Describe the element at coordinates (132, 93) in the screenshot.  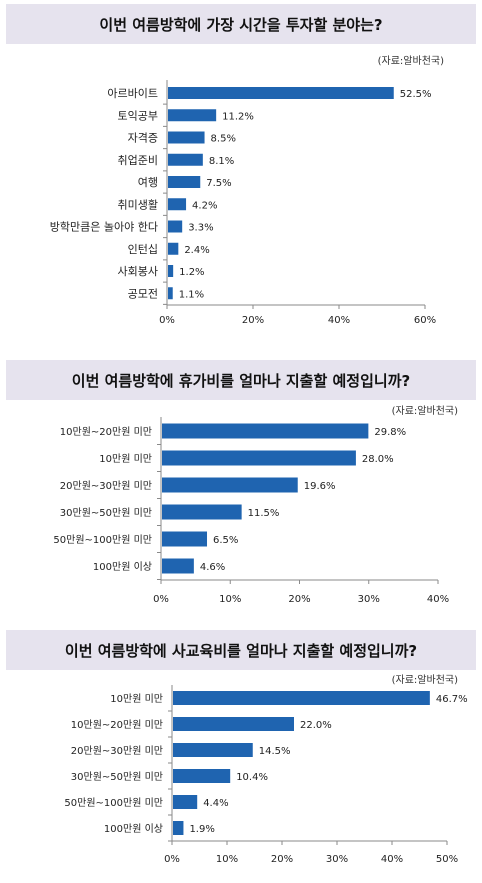
I see `category-label: 아르바이트` at that location.